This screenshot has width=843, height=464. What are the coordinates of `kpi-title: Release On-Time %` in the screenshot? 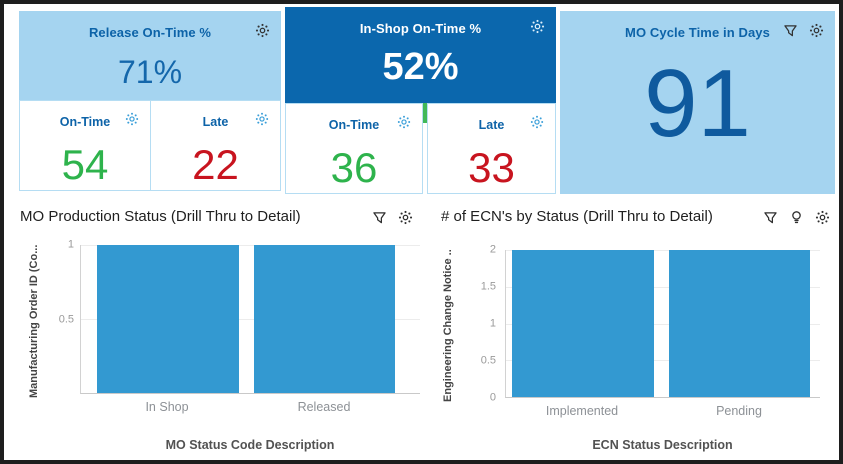 It's located at (150, 32).